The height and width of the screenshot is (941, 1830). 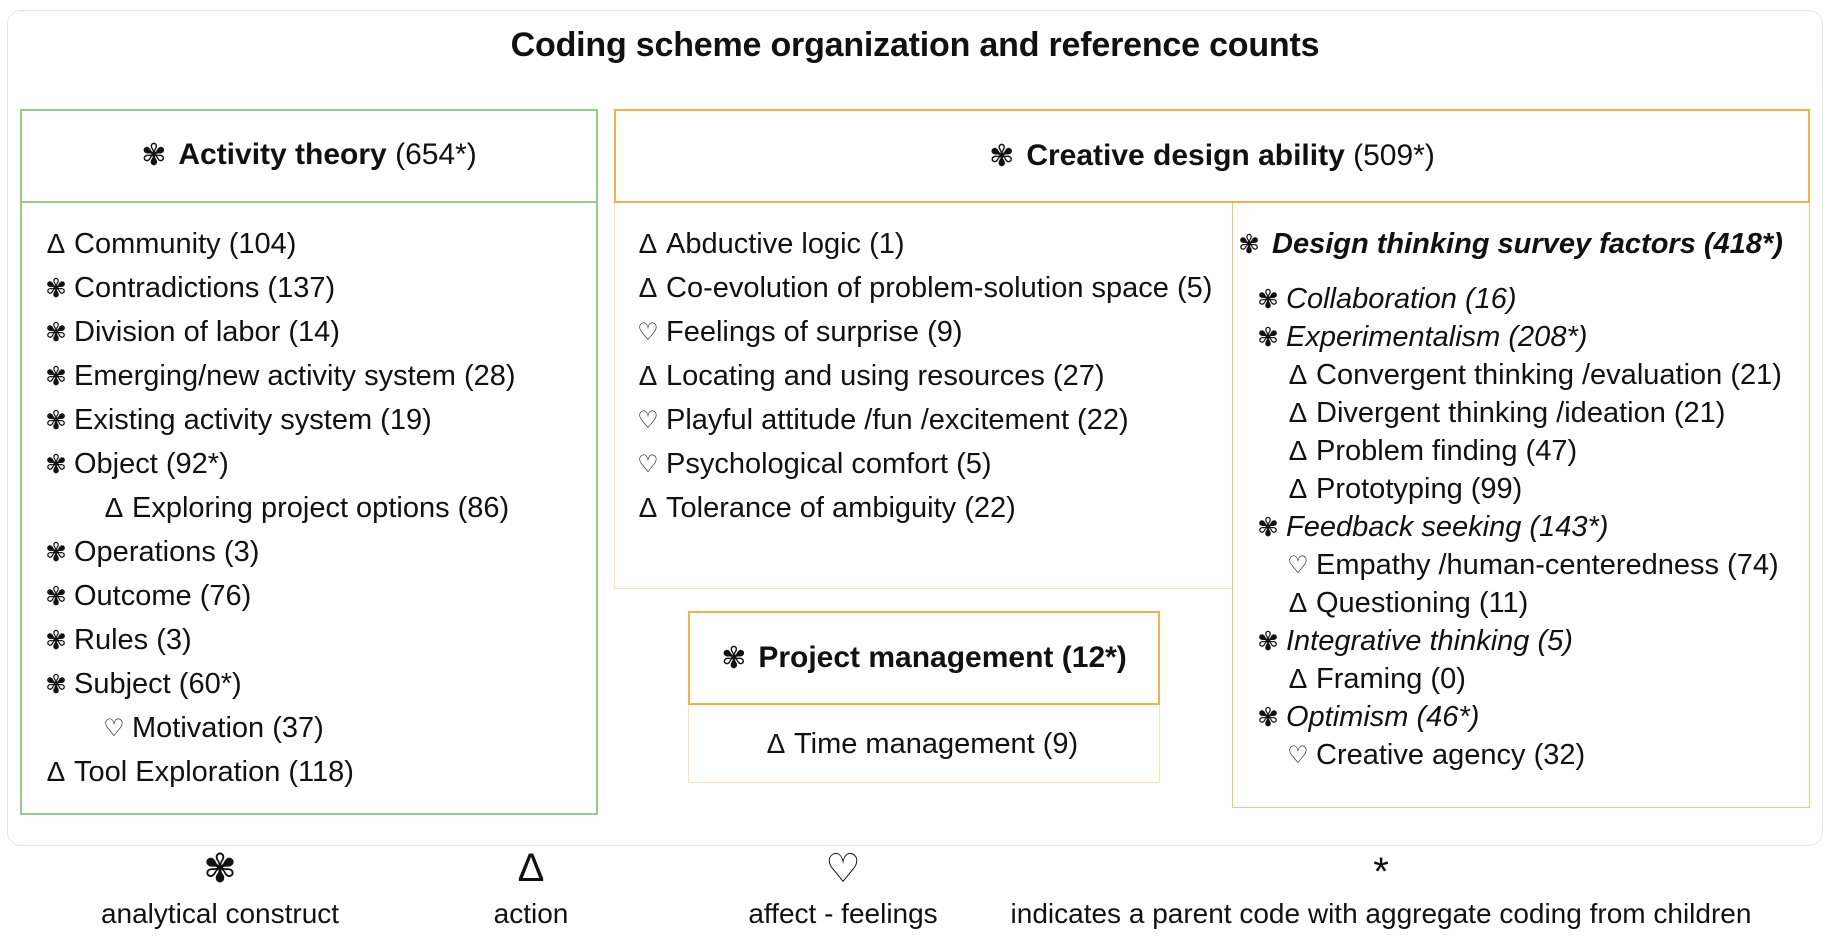 I want to click on code-item: ♡ Psychological comfort (5), so click(x=811, y=464).